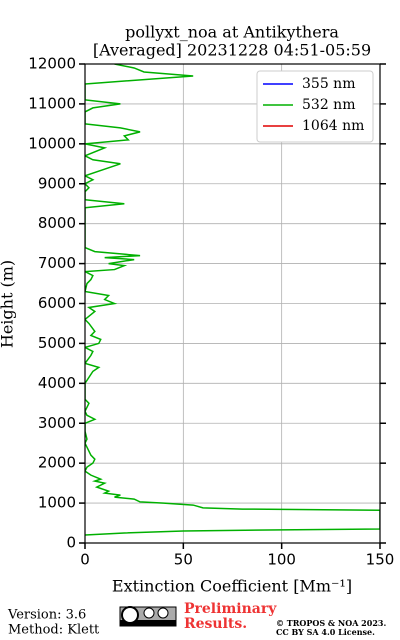  I want to click on sa-icon, so click(163, 613).